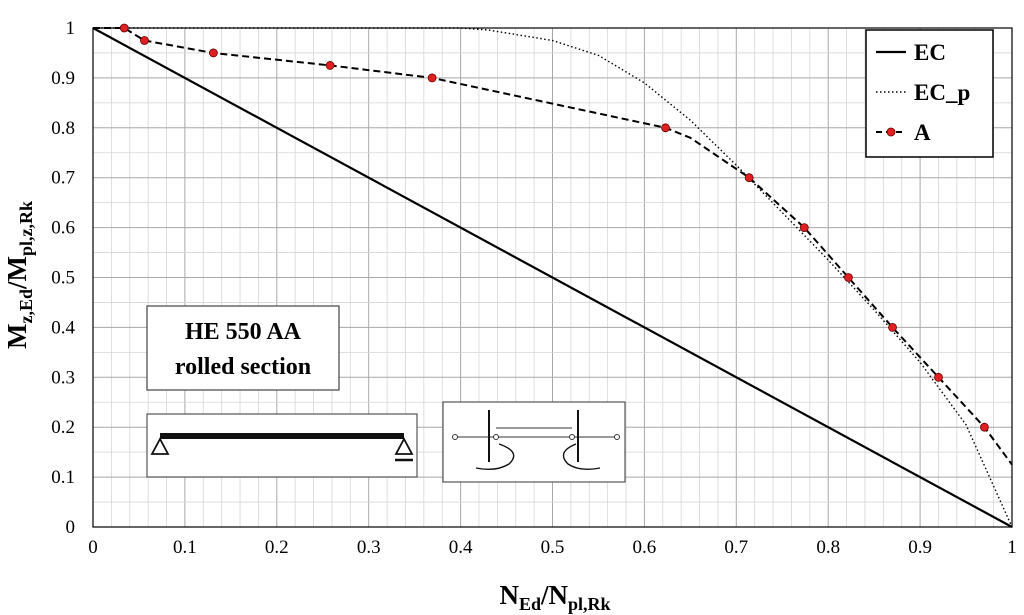 Image resolution: width=1024 pixels, height=615 pixels. Describe the element at coordinates (461, 547) in the screenshot. I see `x-tick-label: 0.4` at that location.